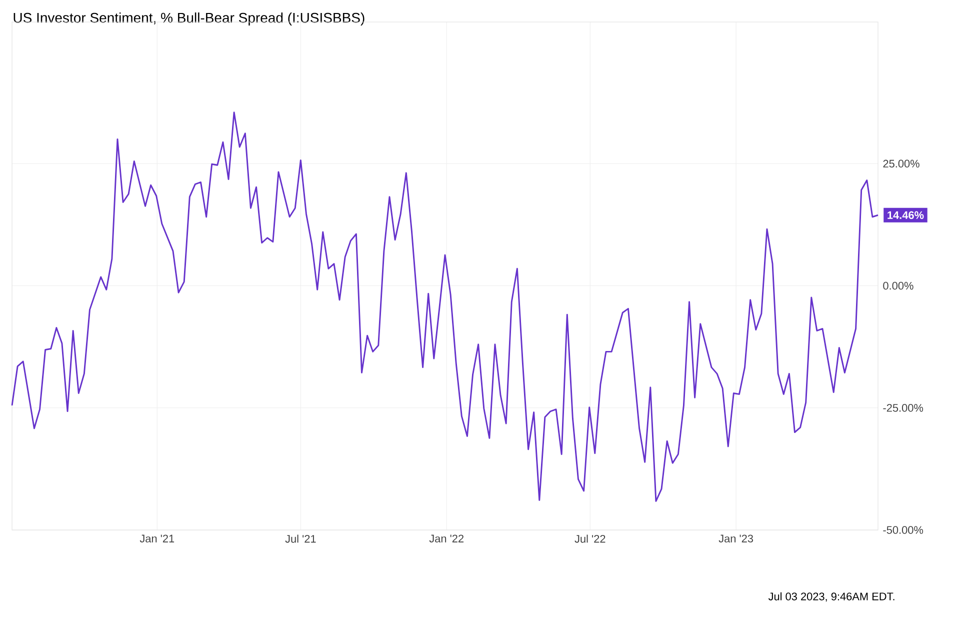 The height and width of the screenshot is (620, 973). What do you see at coordinates (157, 538) in the screenshot?
I see `x-tick-label: Jan '21` at bounding box center [157, 538].